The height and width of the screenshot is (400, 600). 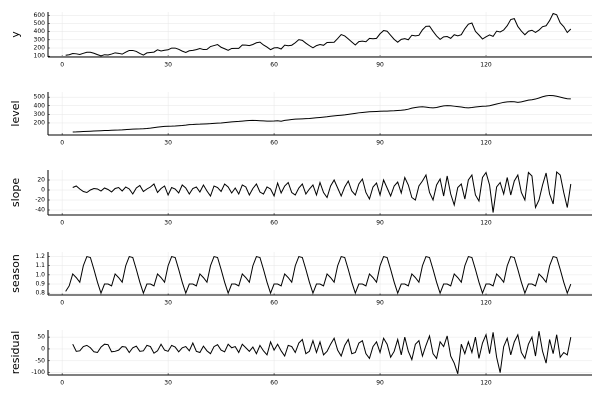 I want to click on y-axis-label: season, so click(x=15, y=273).